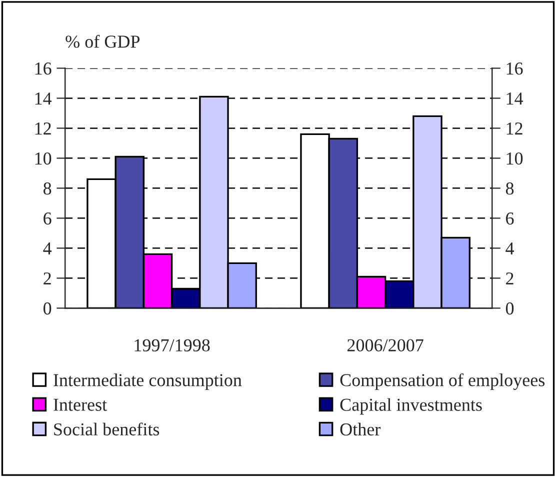 The image size is (556, 477). What do you see at coordinates (514, 128) in the screenshot?
I see `y2-tick-label: 12` at bounding box center [514, 128].